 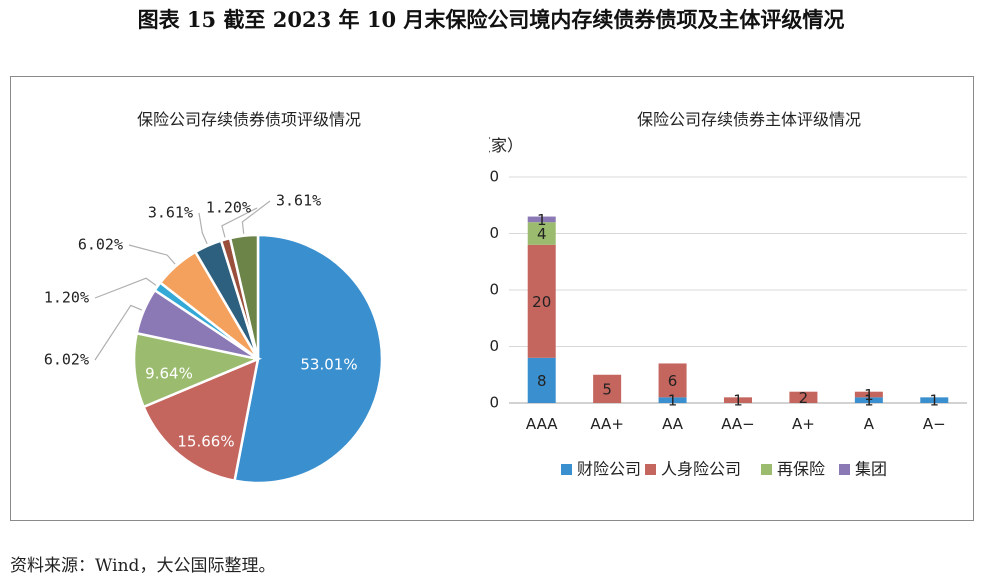 I want to click on legend-label: 财险公司, so click(x=609, y=469).